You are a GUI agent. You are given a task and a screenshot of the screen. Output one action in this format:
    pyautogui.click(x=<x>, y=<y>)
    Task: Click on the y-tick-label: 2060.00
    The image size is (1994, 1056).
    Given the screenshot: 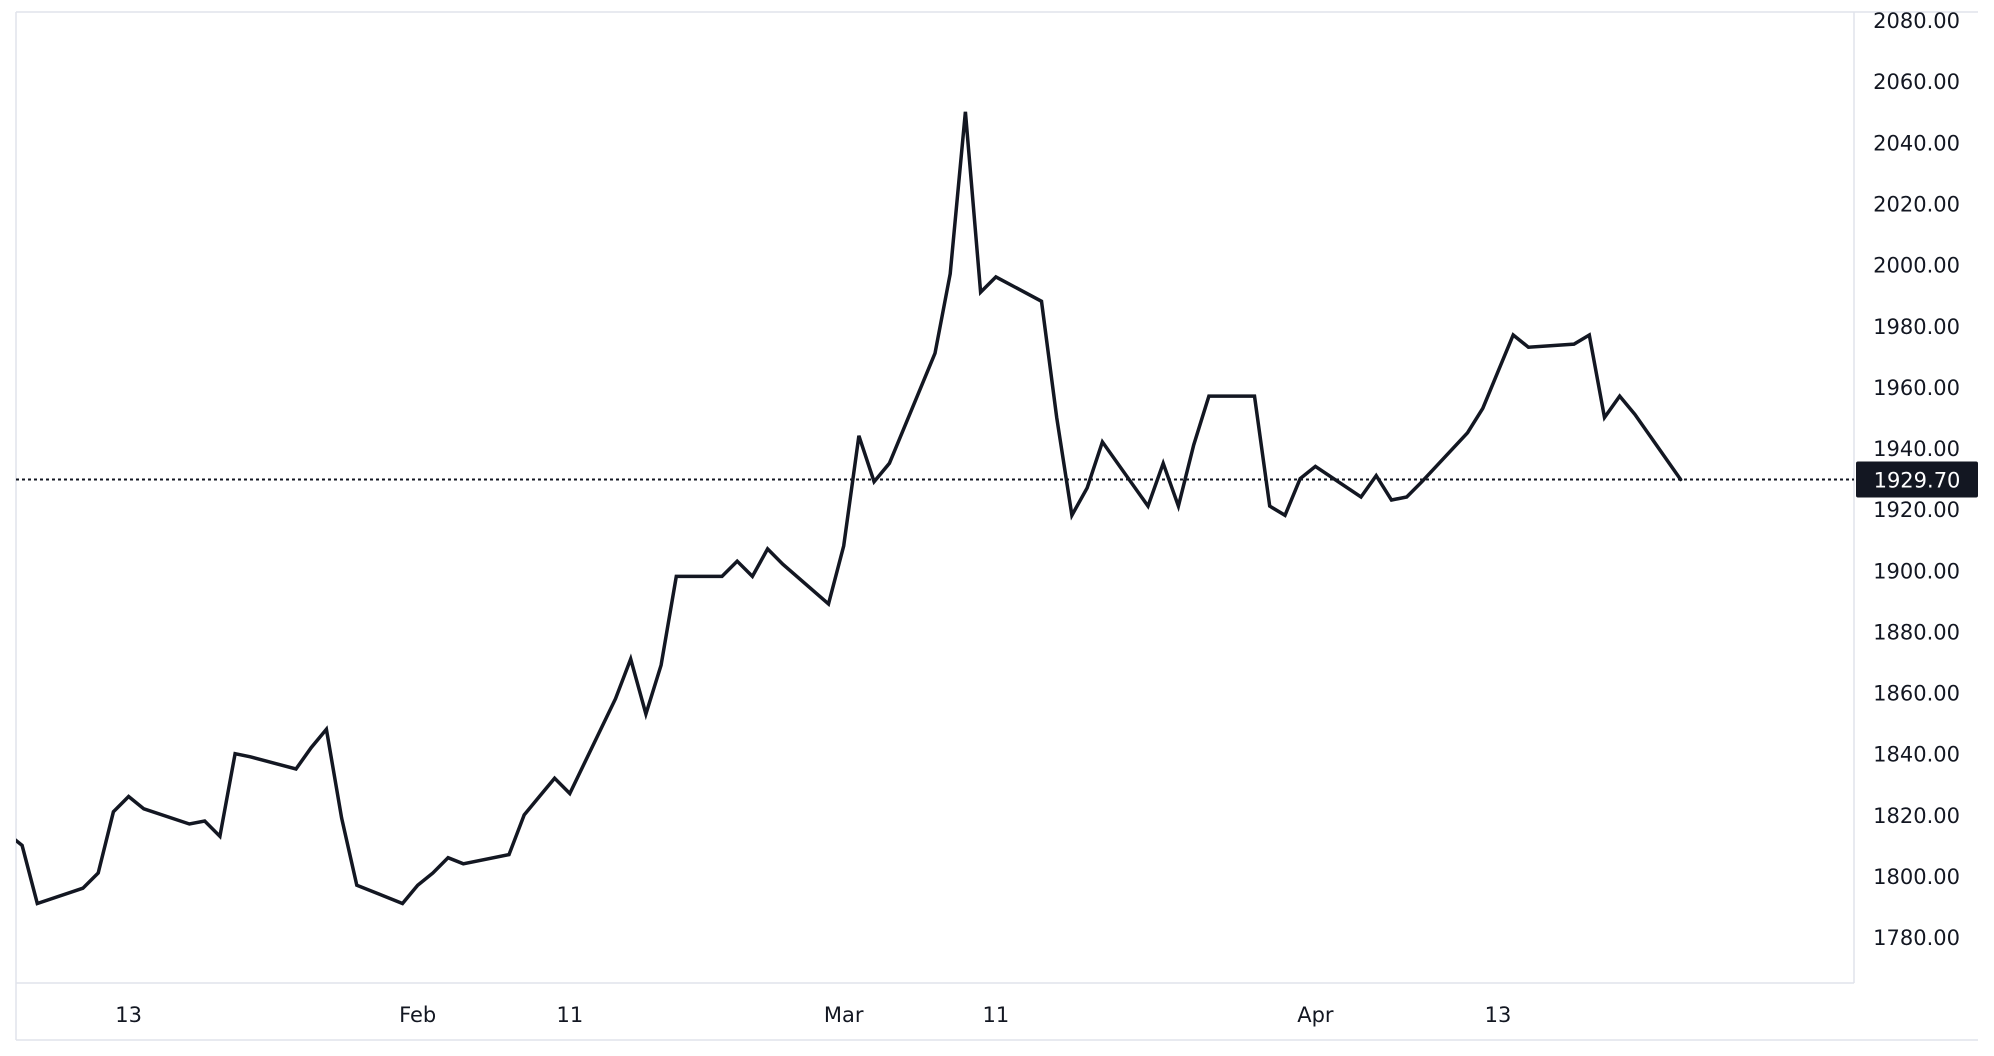 What is the action you would take?
    pyautogui.click(x=1916, y=82)
    